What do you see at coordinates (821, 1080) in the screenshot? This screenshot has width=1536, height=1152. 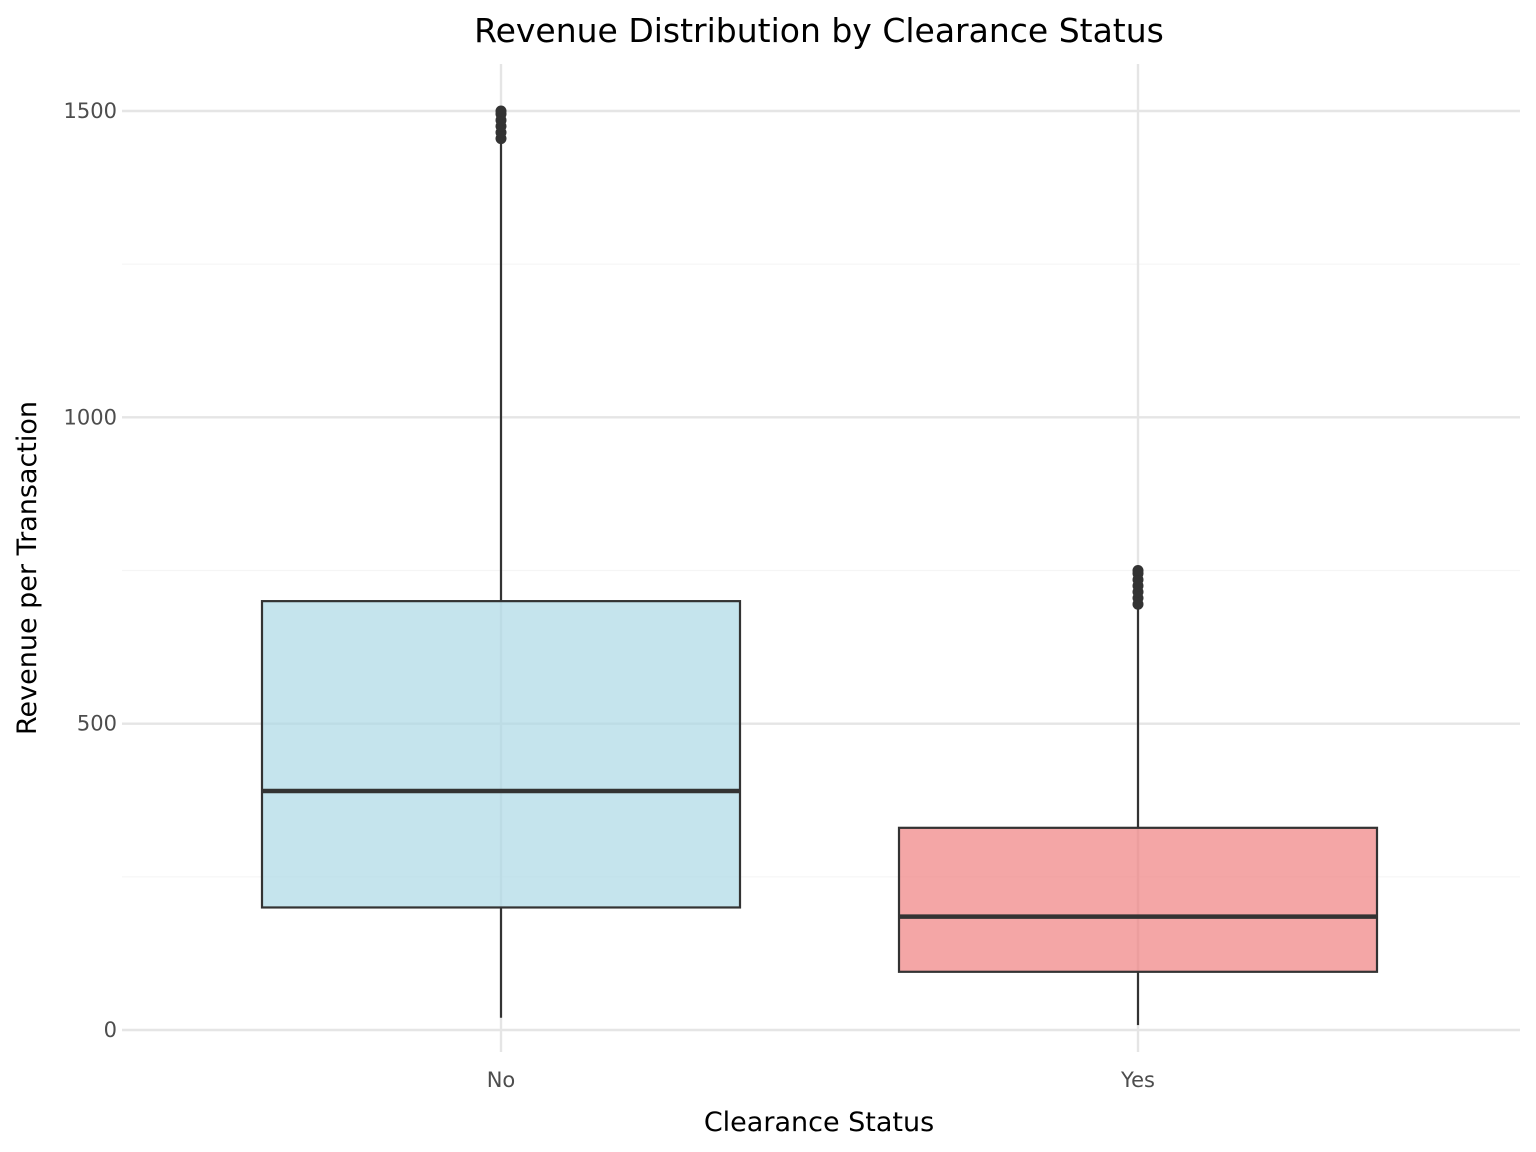 I see `x-axis-ticks: No Yes` at bounding box center [821, 1080].